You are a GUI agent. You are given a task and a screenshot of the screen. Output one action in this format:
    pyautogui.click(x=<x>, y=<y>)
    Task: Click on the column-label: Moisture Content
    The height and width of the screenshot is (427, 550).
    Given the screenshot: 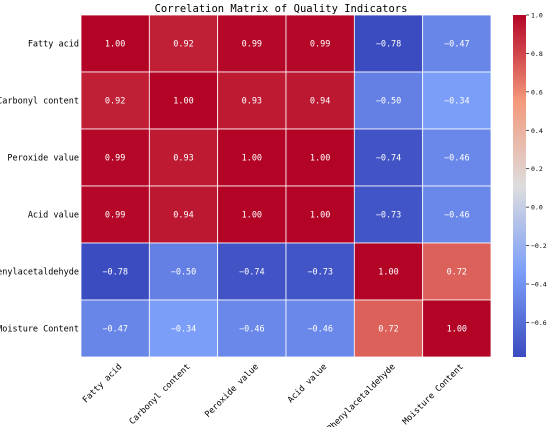 What is the action you would take?
    pyautogui.click(x=433, y=394)
    